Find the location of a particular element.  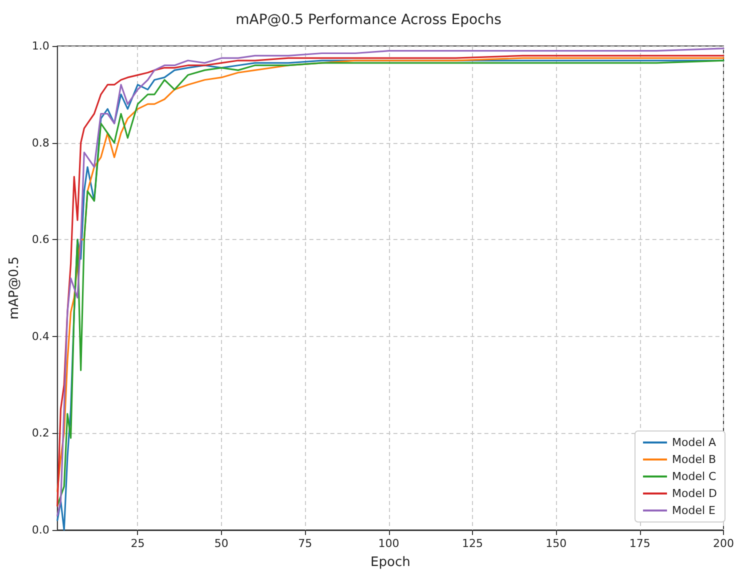

y-tick-label: 0.0 is located at coordinates (41, 530).